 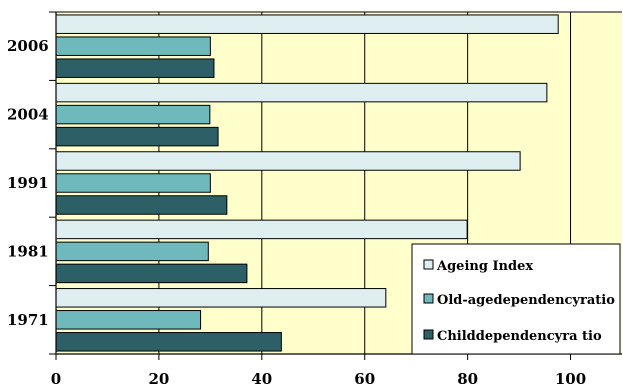 I want to click on y-tick-labels: 2006 2004 1991 1981 1971, so click(x=28, y=183).